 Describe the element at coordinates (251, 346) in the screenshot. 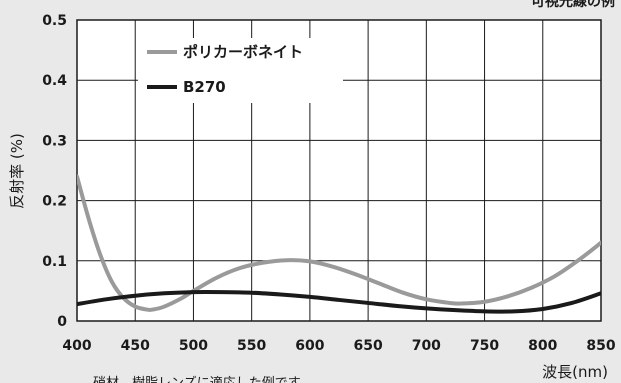

I see `x-tick-label-3: 550` at that location.